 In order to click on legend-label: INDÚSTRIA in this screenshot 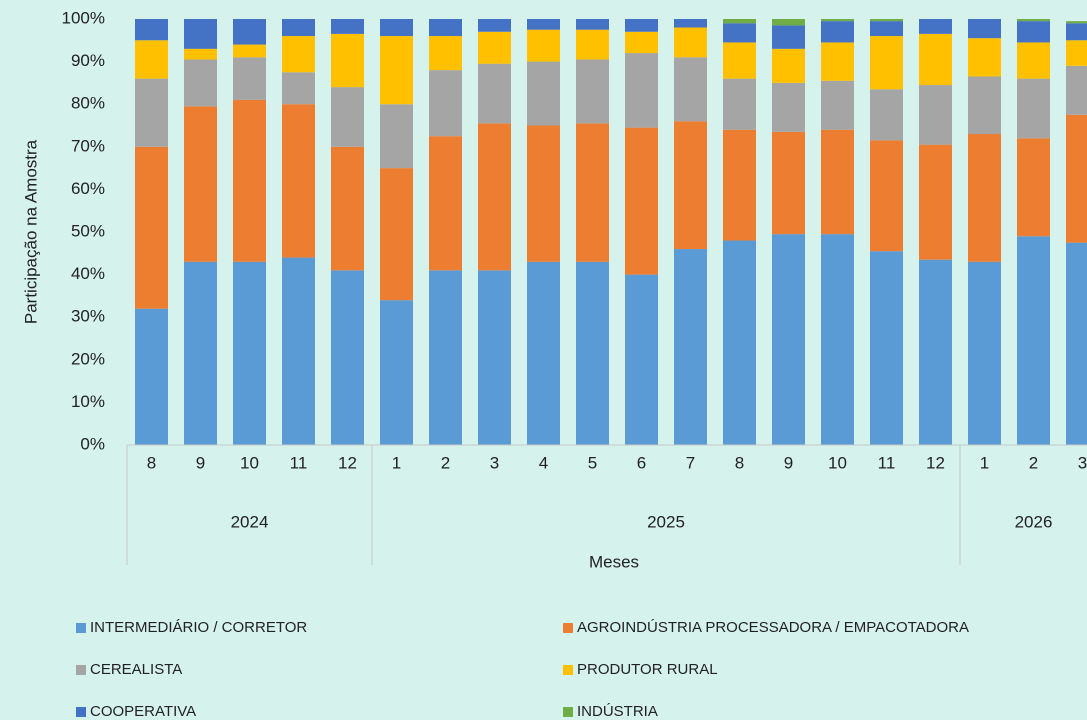, I will do `click(617, 711)`.